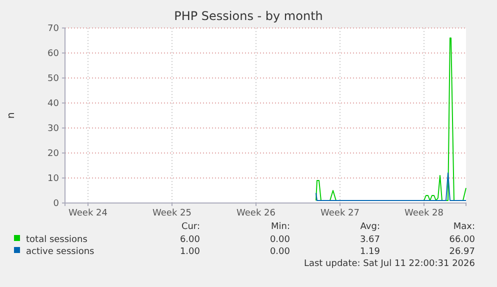  I want to click on y-tick-label: 60, so click(54, 53).